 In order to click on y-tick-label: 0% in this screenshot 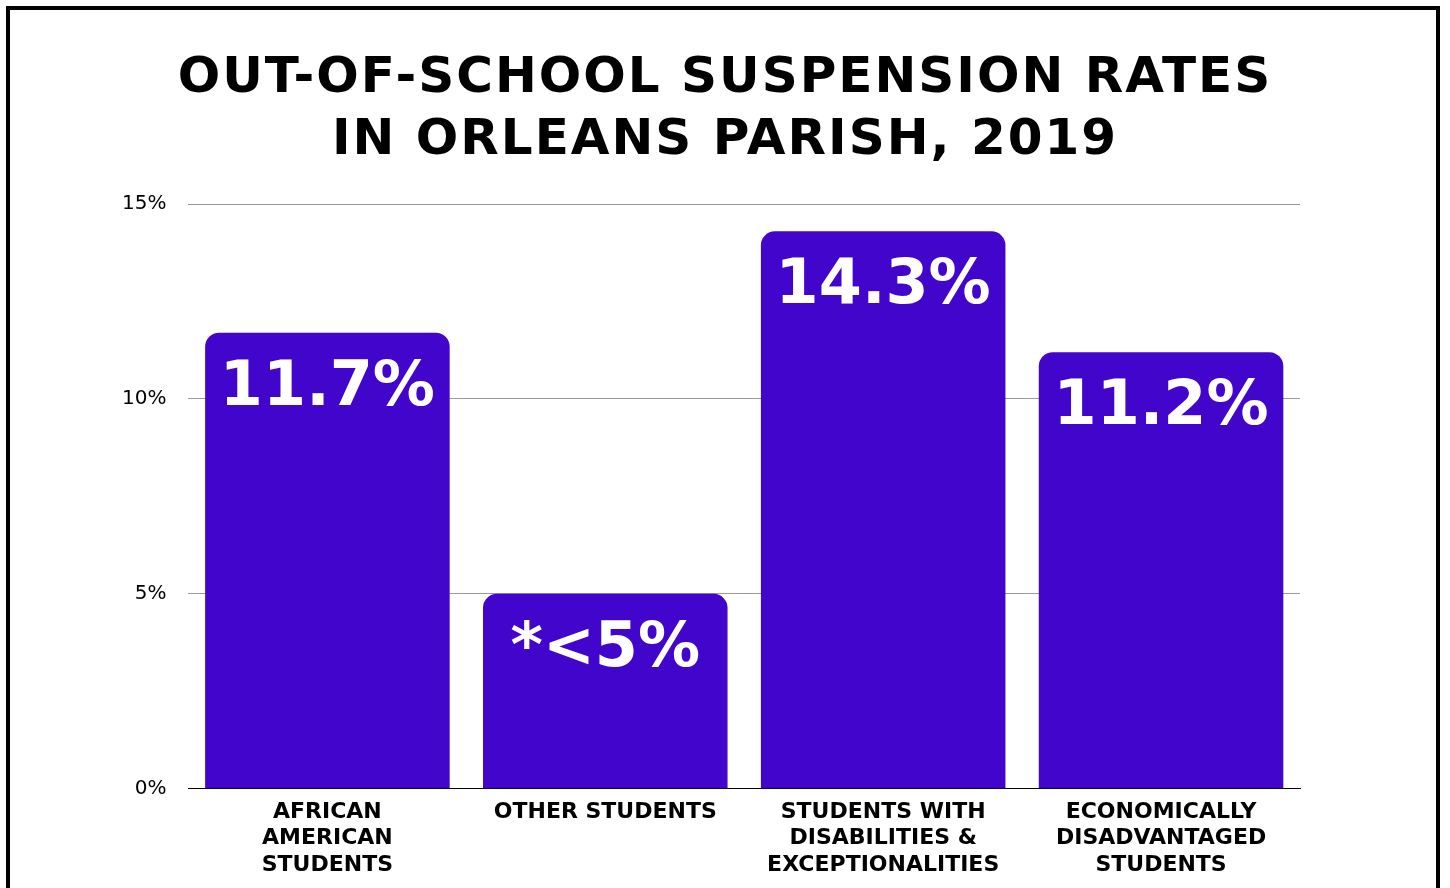, I will do `click(150, 787)`.